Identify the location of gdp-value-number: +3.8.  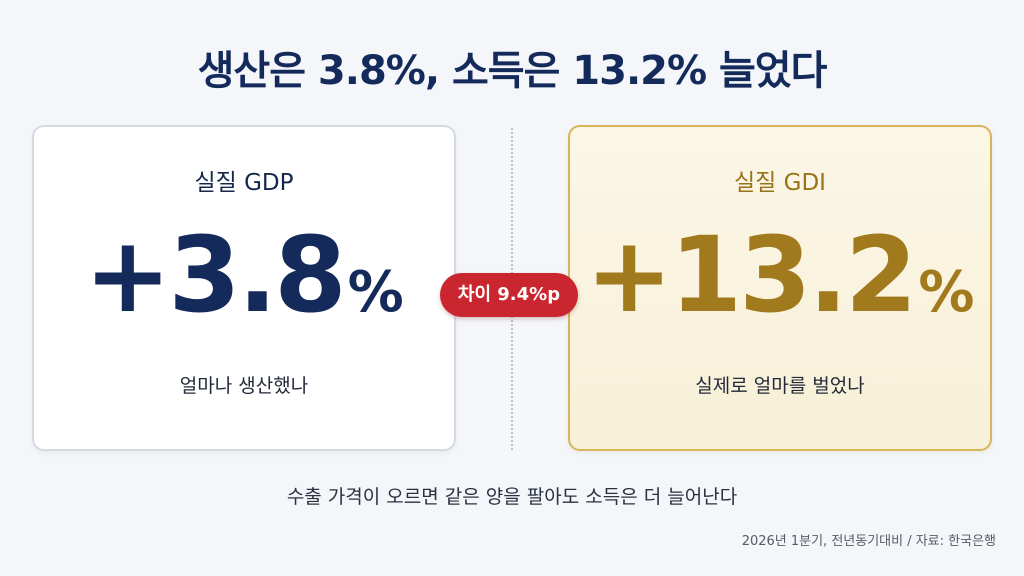
(215, 275).